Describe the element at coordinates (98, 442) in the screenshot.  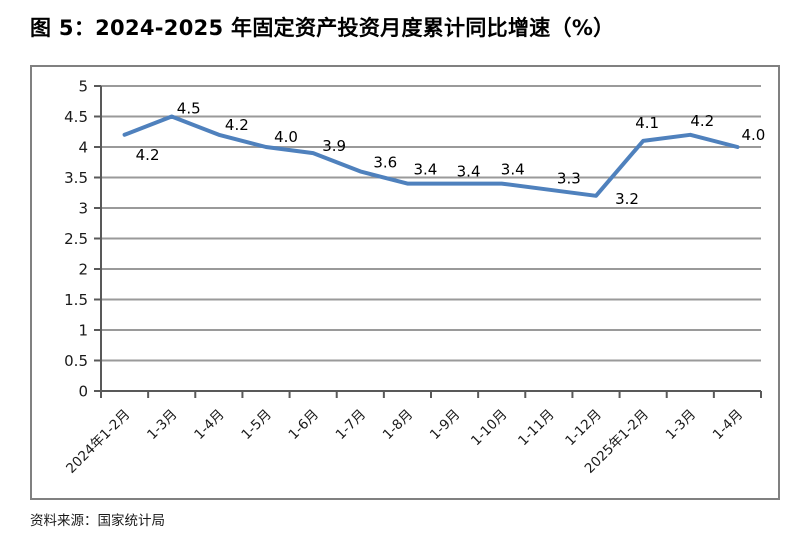
I see `x-axis-tick-label: 2024年1-2月` at that location.